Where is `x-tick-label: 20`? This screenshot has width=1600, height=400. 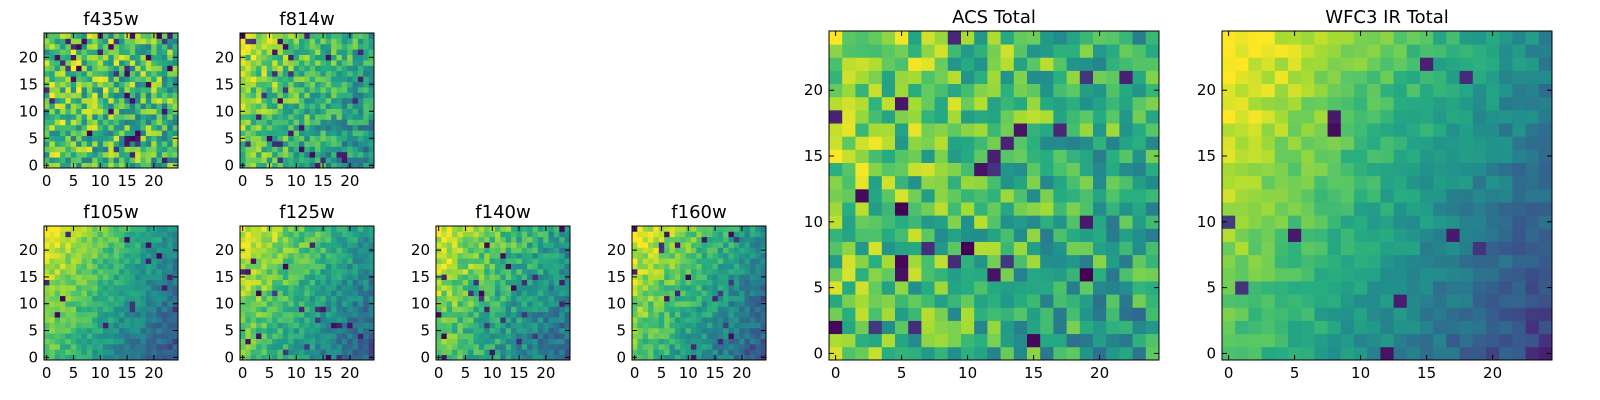 x-tick-label: 20 is located at coordinates (349, 181).